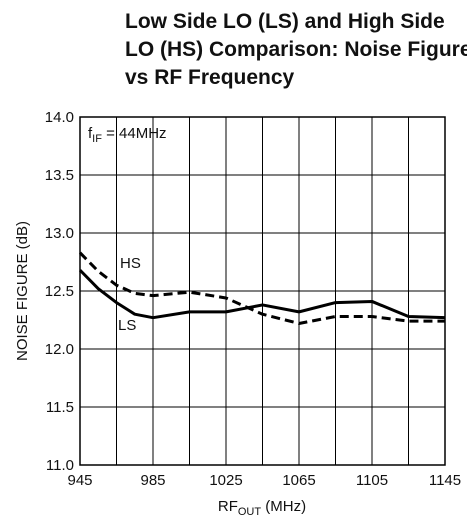  I want to click on series-label: LS, so click(127, 325).